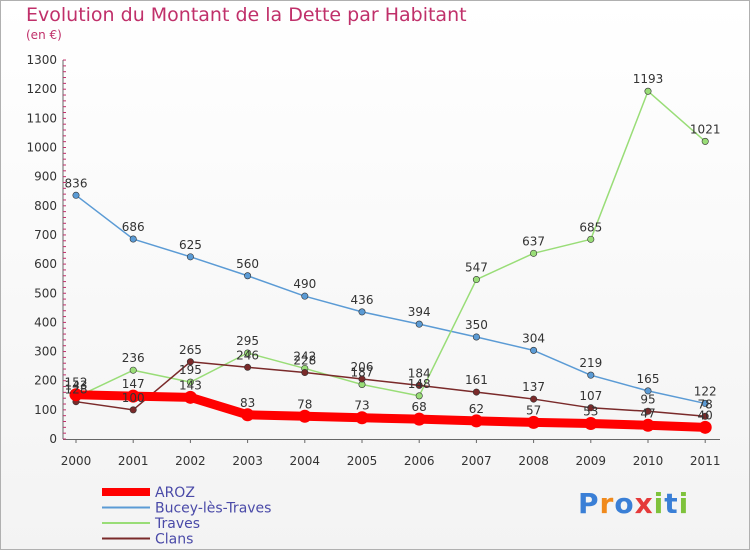 The height and width of the screenshot is (550, 750). I want to click on data-label: 161, so click(476, 380).